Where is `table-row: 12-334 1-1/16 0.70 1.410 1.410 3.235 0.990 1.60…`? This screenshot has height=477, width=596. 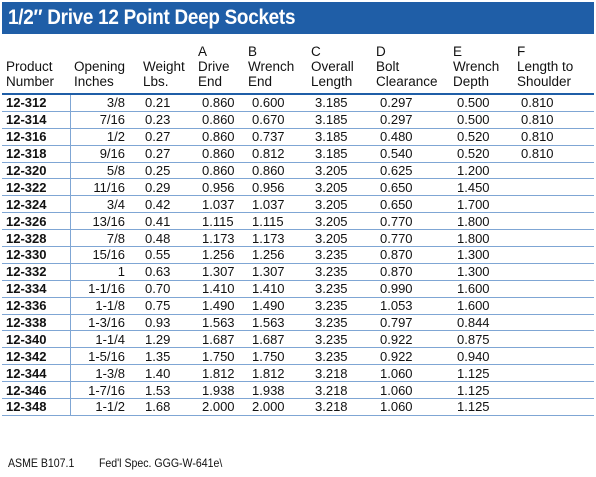 table-row: 12-334 1-1/16 0.70 1.410 1.410 3.235 0.990 1.60… is located at coordinates (298, 289).